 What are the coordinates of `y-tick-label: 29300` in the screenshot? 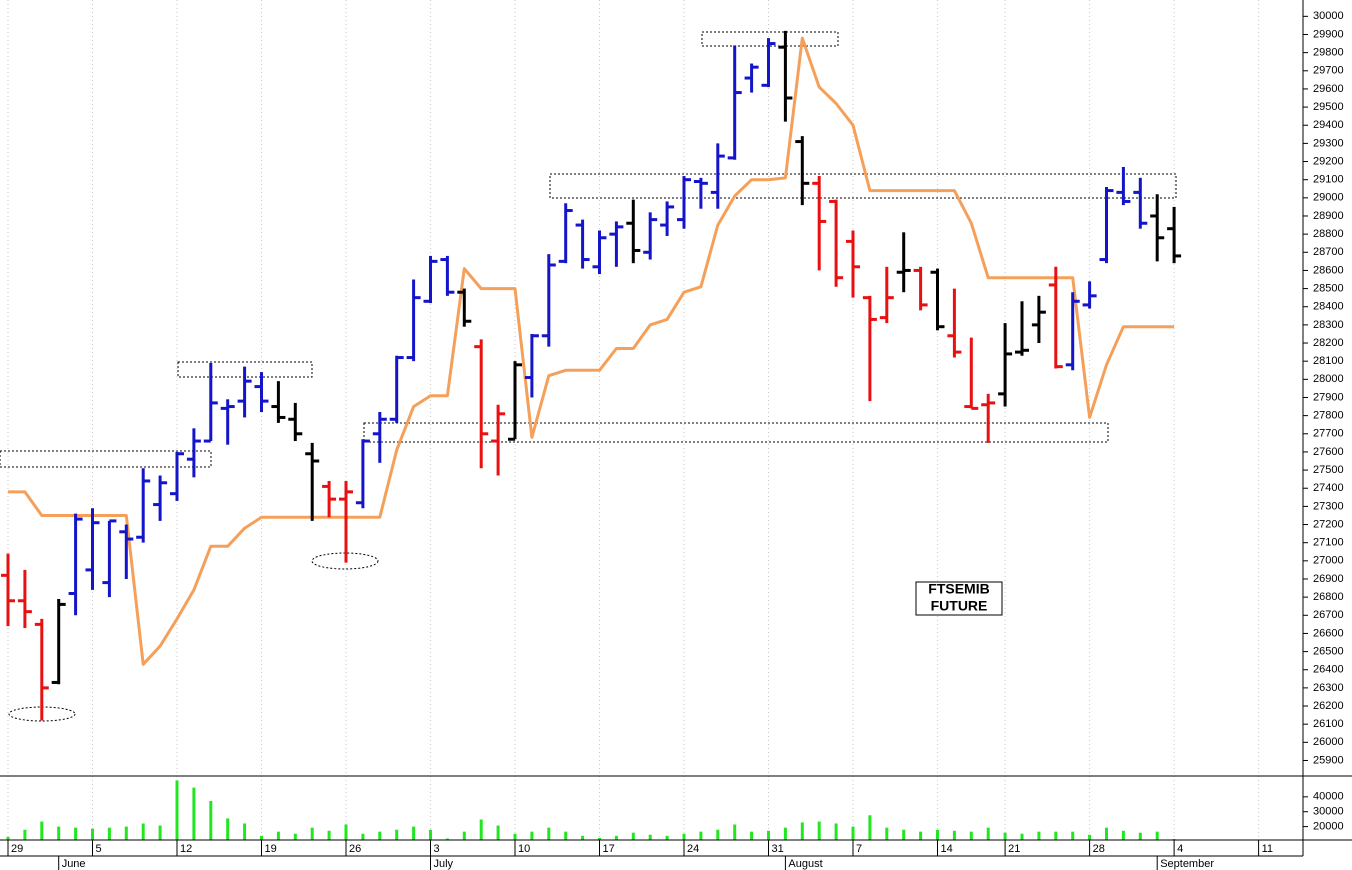 It's located at (1328, 143).